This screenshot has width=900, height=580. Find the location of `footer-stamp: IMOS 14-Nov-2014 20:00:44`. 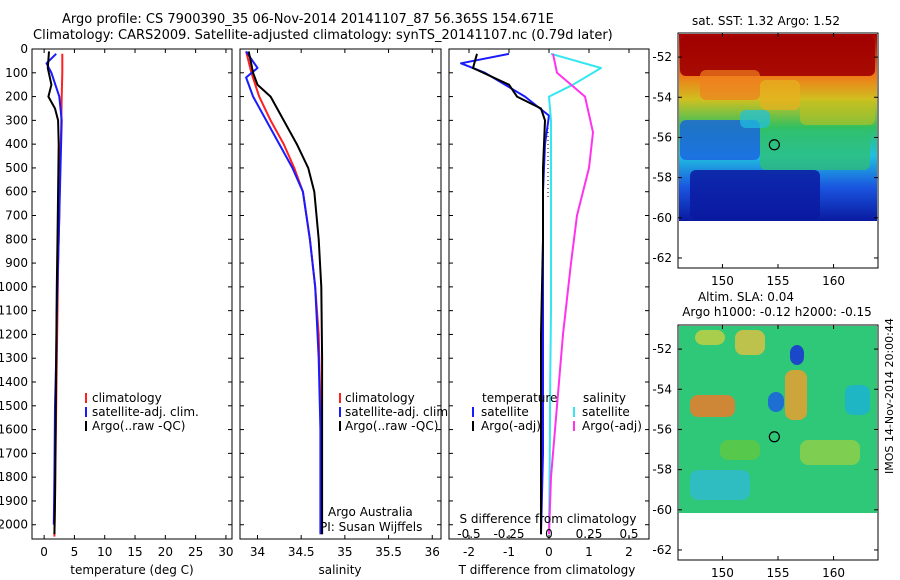

footer-stamp: IMOS 14-Nov-2014 20:00:44 is located at coordinates (889, 396).